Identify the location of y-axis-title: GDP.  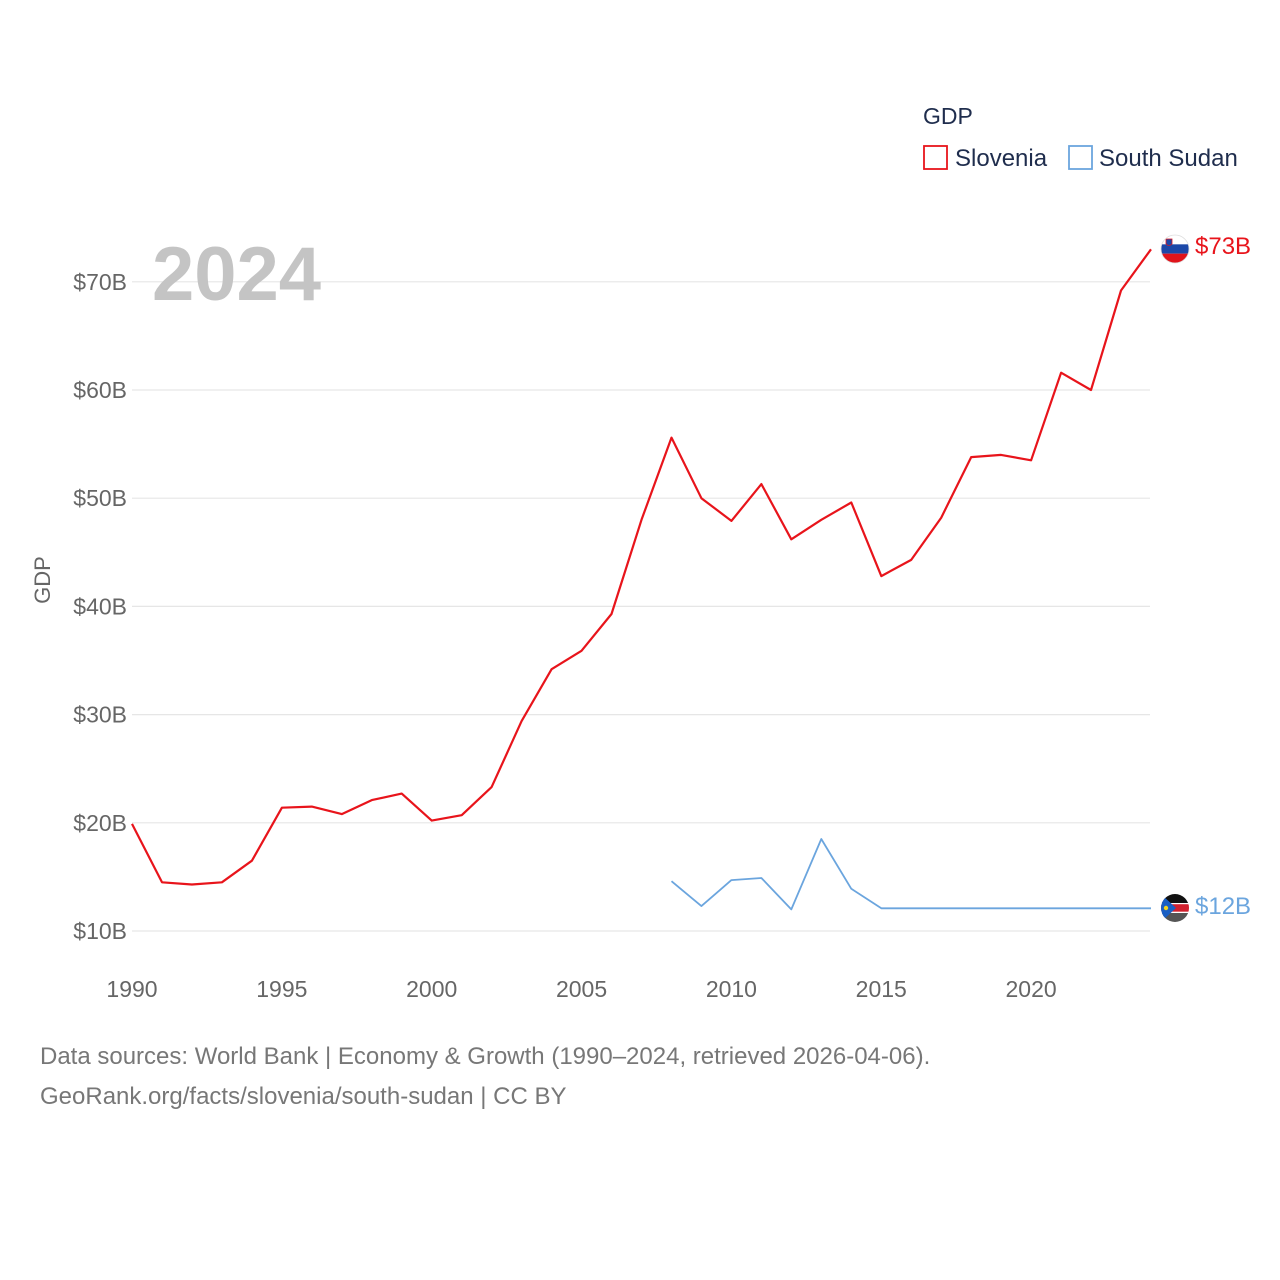
(42, 580).